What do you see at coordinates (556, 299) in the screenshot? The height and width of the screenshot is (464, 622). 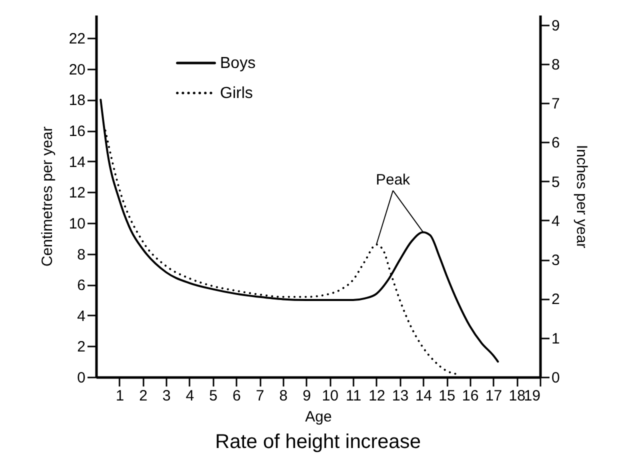 I see `y2-tick-label: 2` at bounding box center [556, 299].